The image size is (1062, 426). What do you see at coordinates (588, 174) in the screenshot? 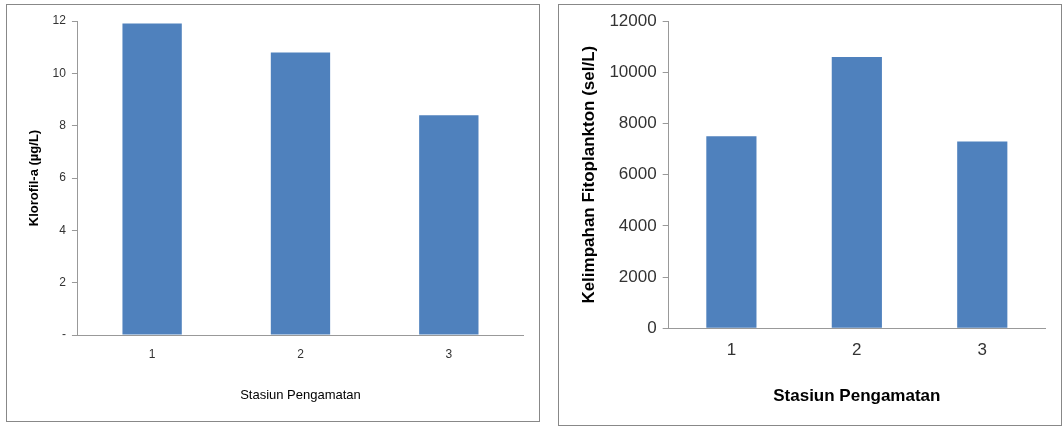
I see `y-axis-title: Kelimpahan Fitoplankton (sel/L)` at bounding box center [588, 174].